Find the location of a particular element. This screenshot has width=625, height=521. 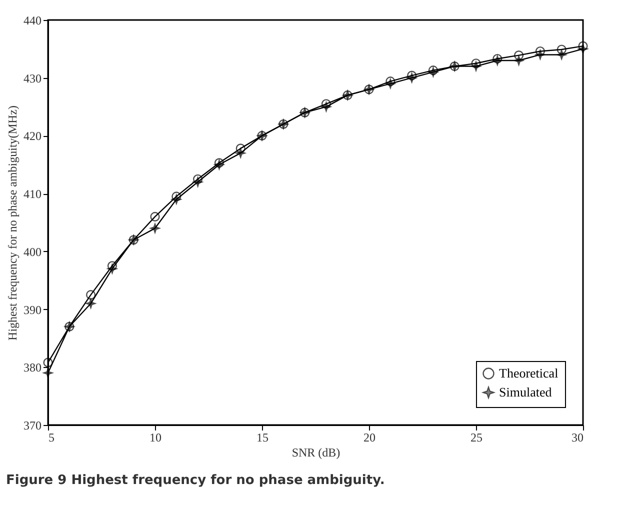

y-tick-label: 400 is located at coordinates (33, 251).